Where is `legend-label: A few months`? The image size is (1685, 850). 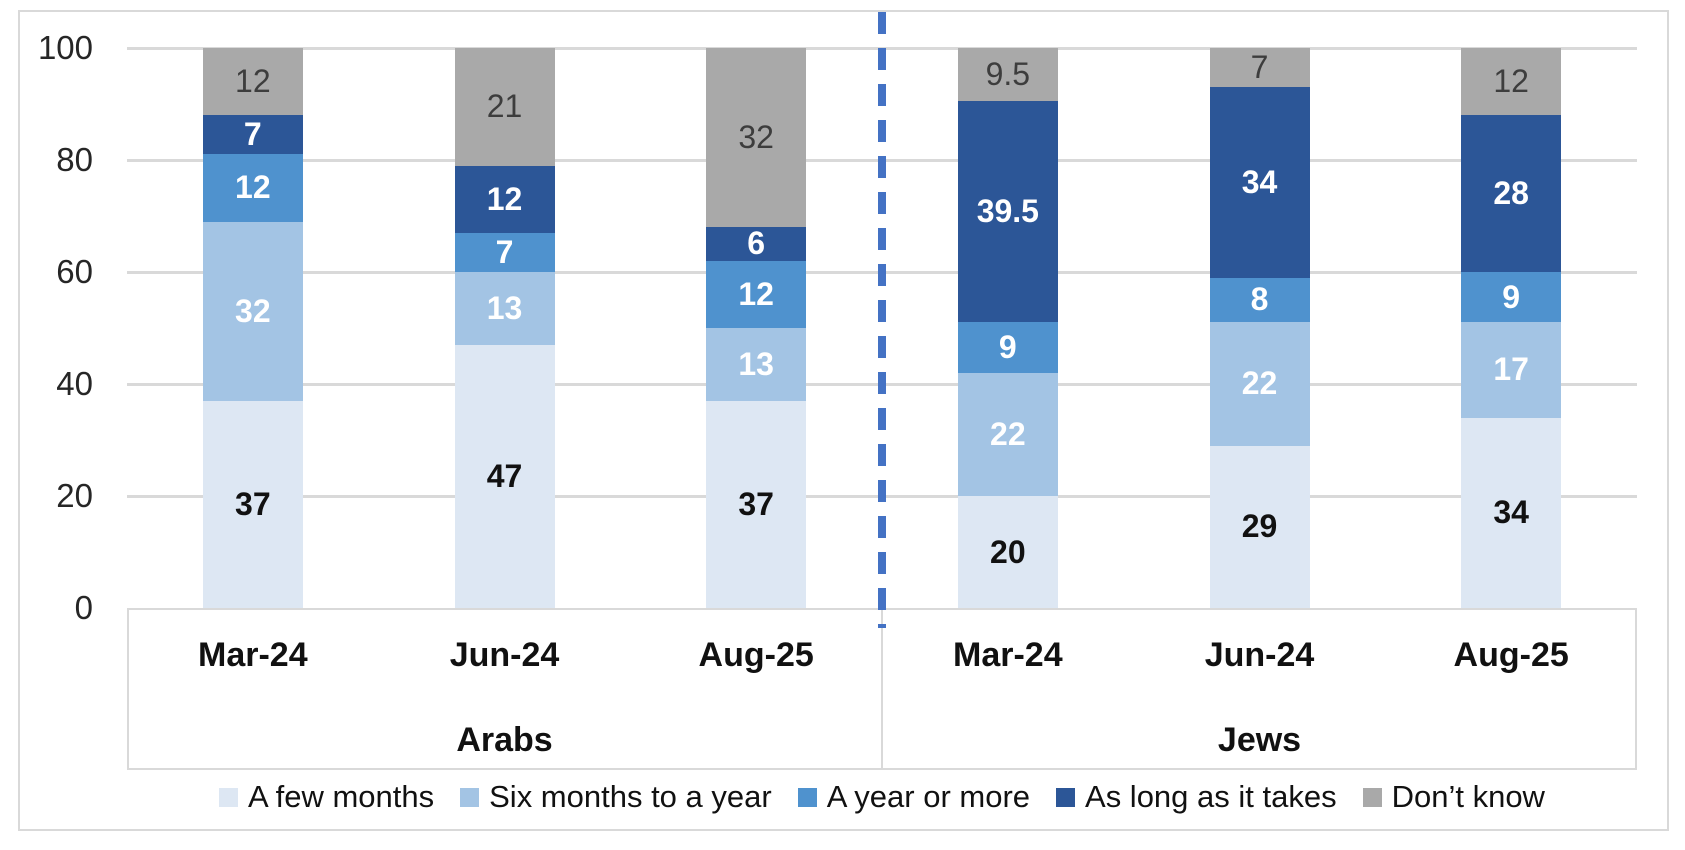
legend-label: A few months is located at coordinates (341, 796).